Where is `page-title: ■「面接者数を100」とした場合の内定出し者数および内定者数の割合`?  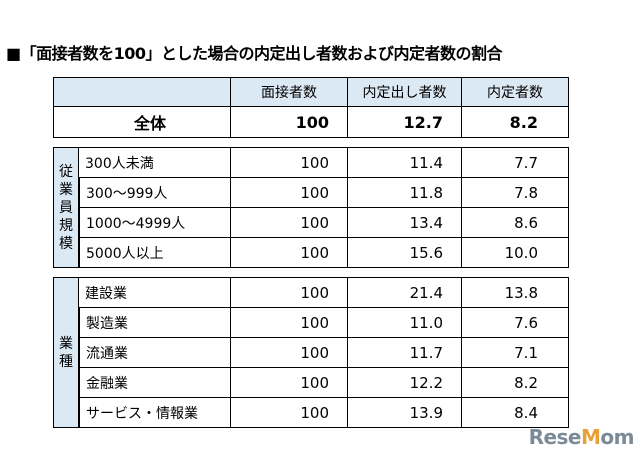
page-title: ■「面接者数を100」とした場合の内定出し者数および内定者数の割合 is located at coordinates (254, 53).